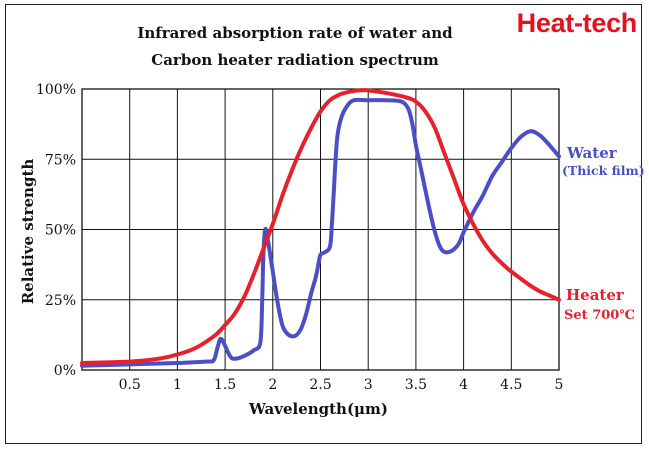  I want to click on heater-series-note: Set 700℃, so click(599, 315).